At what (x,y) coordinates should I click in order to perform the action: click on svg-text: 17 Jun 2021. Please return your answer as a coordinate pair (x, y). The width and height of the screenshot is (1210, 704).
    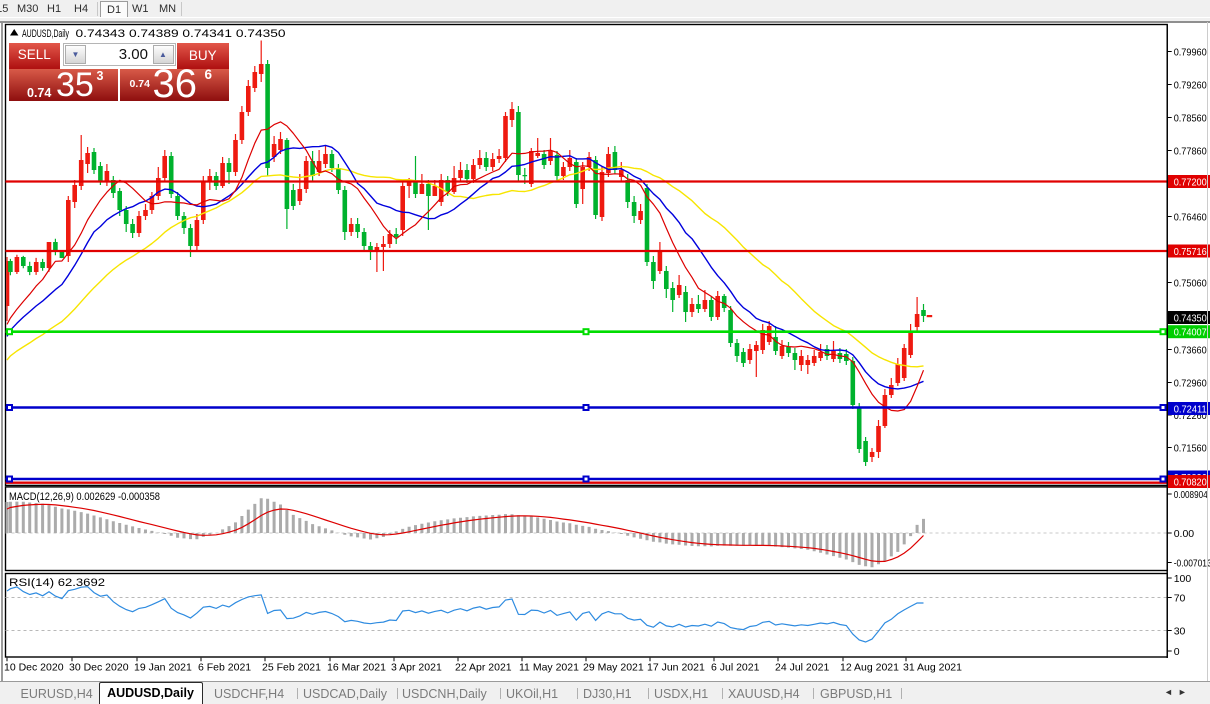
    Looking at the image, I should click on (676, 668).